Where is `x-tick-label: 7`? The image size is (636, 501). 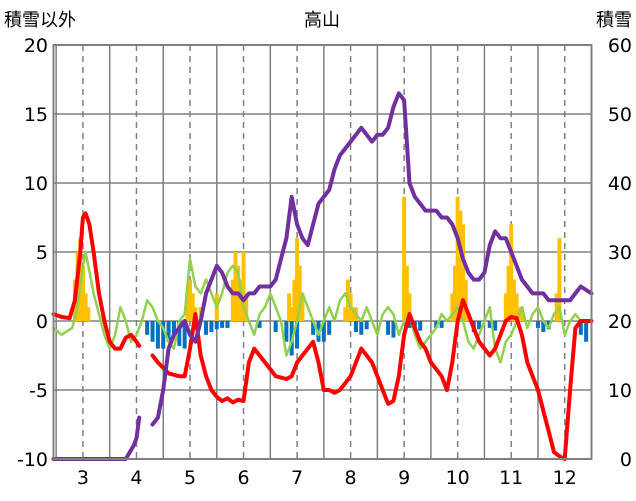 x-tick-label: 7 is located at coordinates (297, 478).